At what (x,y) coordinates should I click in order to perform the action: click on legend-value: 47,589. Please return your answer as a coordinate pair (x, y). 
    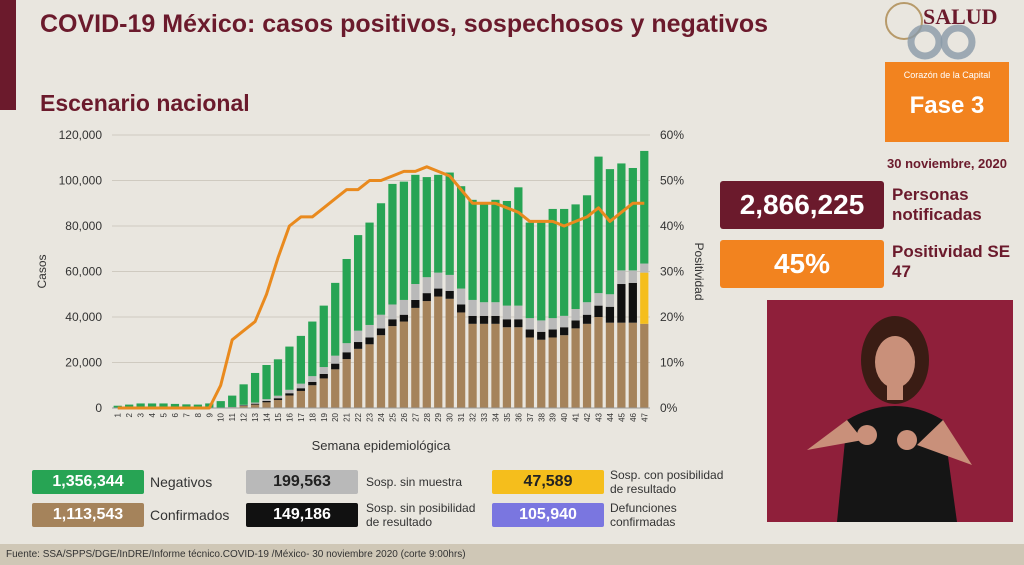
    Looking at the image, I should click on (548, 482).